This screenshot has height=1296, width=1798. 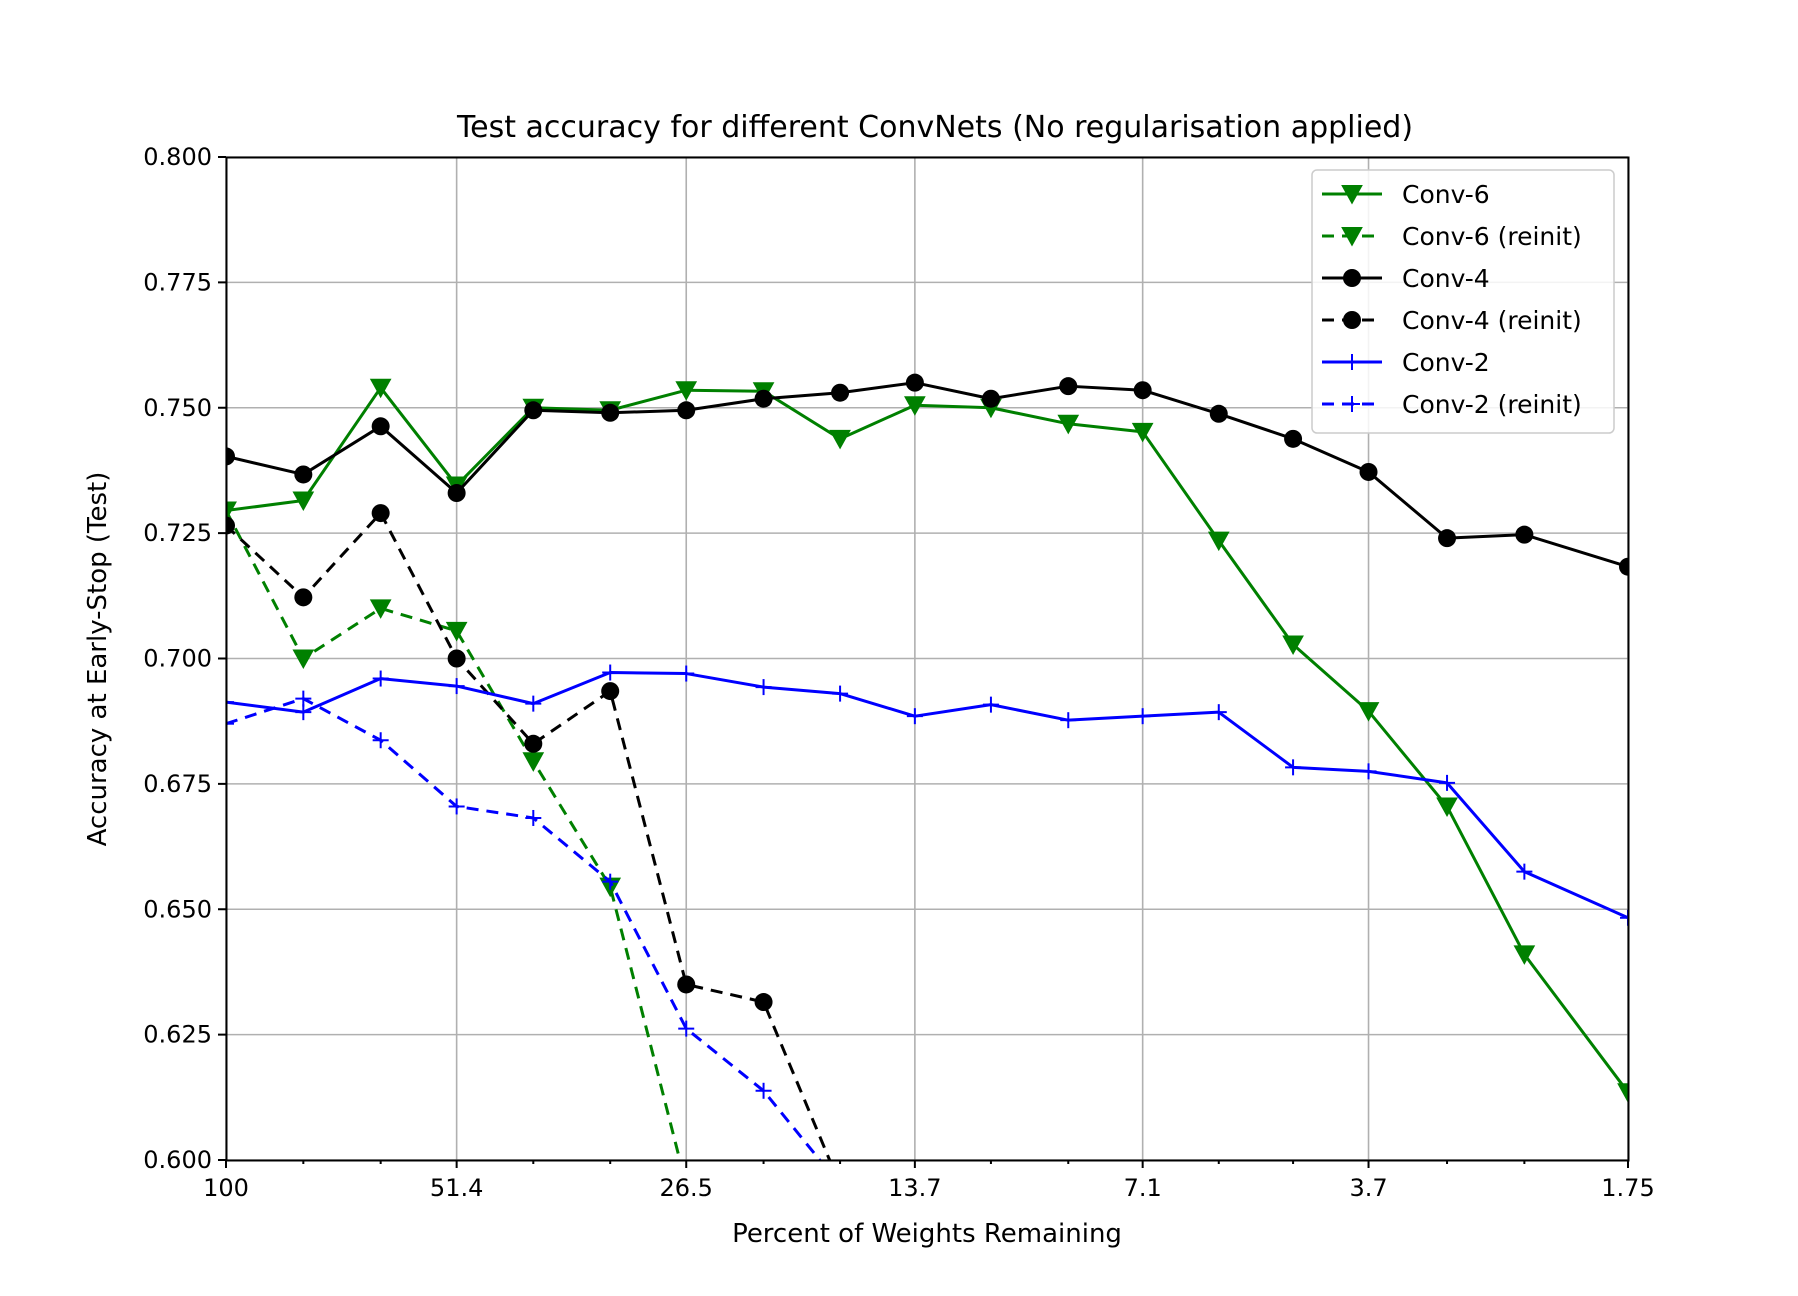 What do you see at coordinates (456, 1188) in the screenshot?
I see `x-tick-label: 51.4` at bounding box center [456, 1188].